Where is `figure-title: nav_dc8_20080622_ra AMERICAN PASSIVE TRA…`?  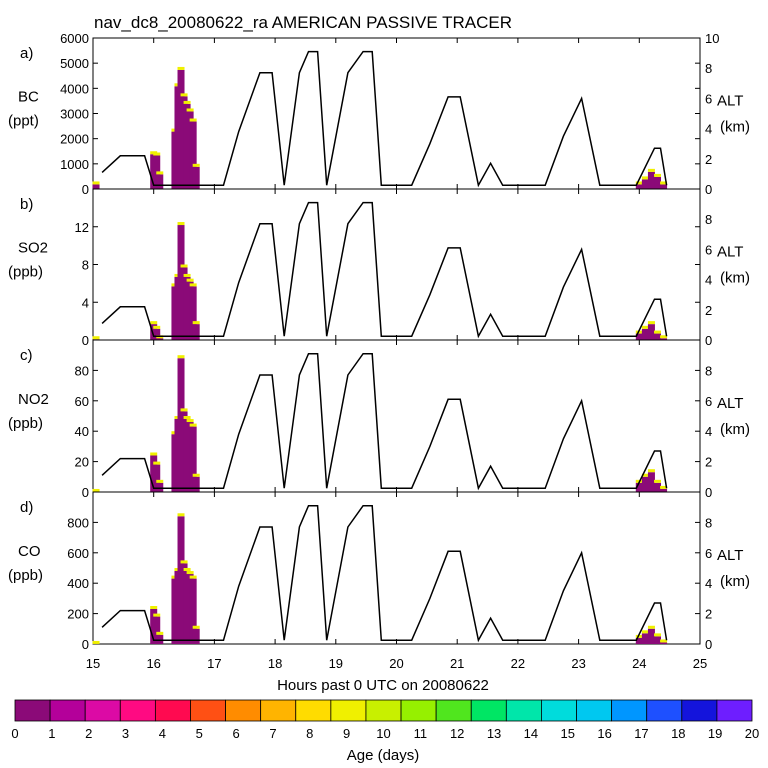 figure-title: nav_dc8_20080622_ra AMERICAN PASSIVE TRA… is located at coordinates (303, 22).